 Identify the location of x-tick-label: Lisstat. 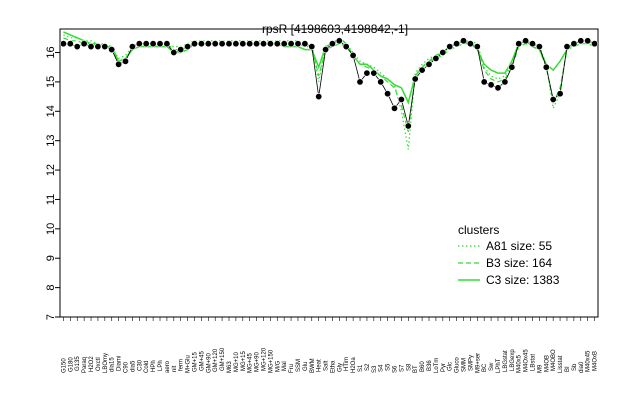
(561, 364).